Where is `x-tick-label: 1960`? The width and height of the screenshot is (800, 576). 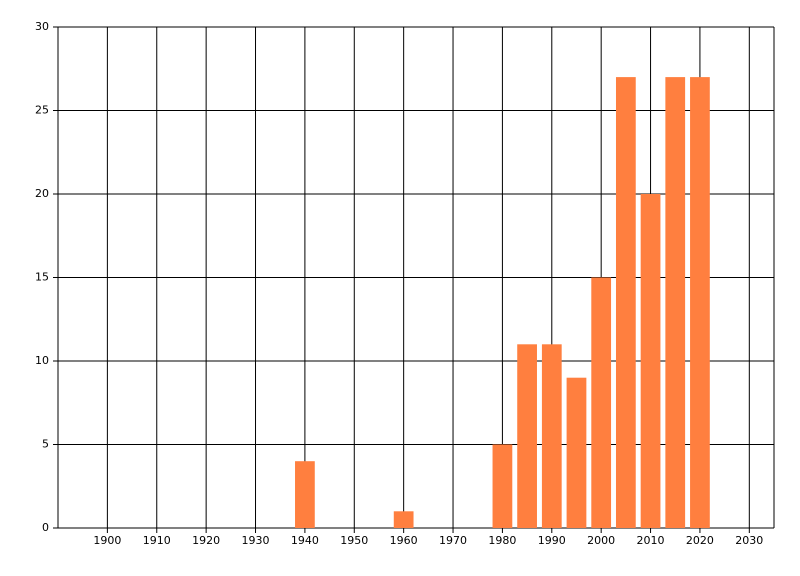
x-tick-label: 1960 is located at coordinates (404, 540).